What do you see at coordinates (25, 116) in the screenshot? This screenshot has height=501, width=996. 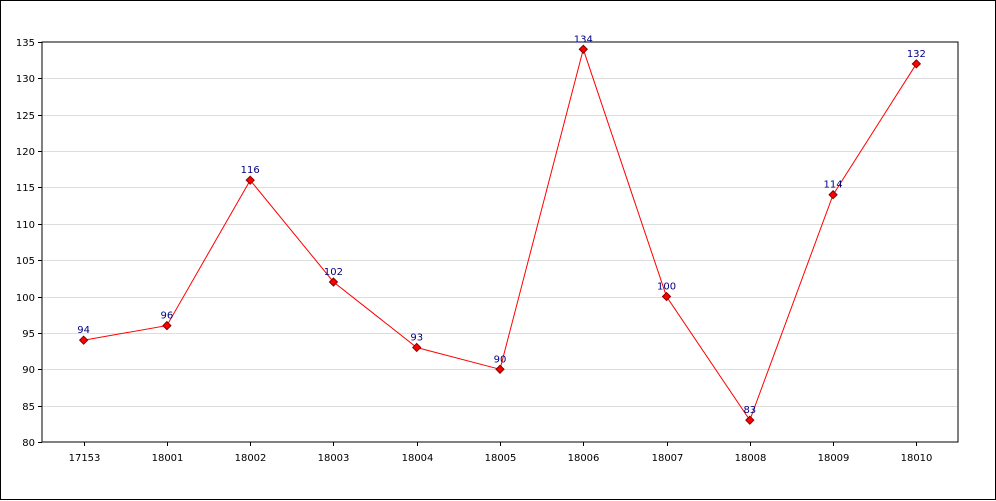 I see `y-tick-label: 125` at bounding box center [25, 116].